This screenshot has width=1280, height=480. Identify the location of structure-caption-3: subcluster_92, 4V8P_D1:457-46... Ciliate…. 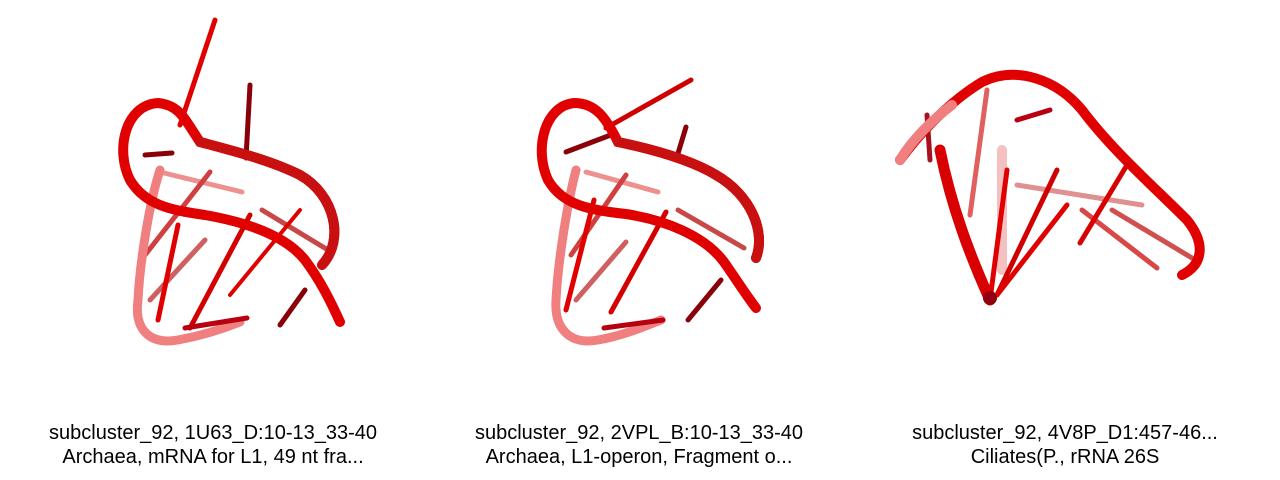
(1065, 445).